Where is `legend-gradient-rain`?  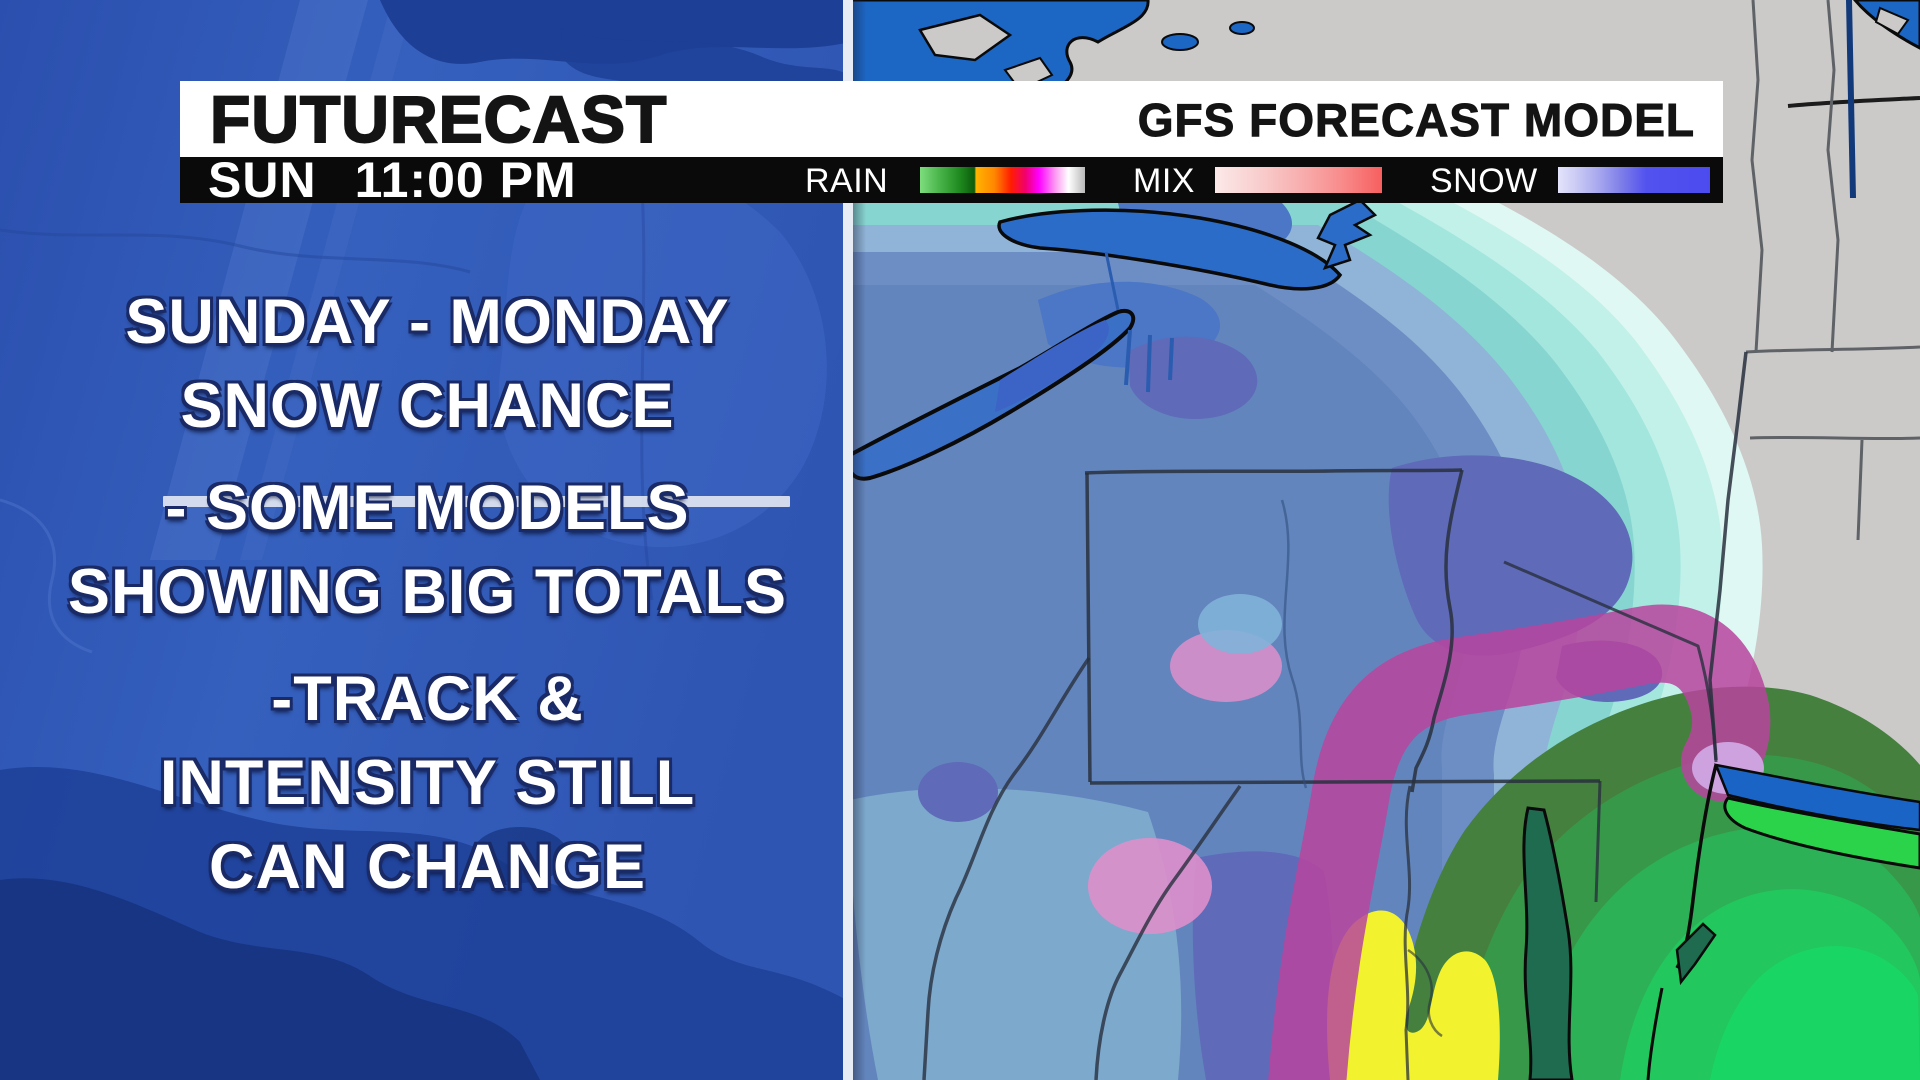 legend-gradient-rain is located at coordinates (1002, 180).